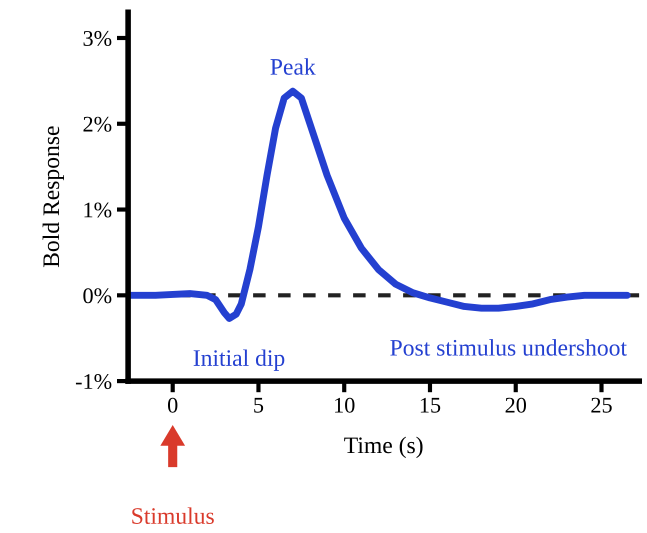  Describe the element at coordinates (173, 405) in the screenshot. I see `x-tick-label: 0` at that location.